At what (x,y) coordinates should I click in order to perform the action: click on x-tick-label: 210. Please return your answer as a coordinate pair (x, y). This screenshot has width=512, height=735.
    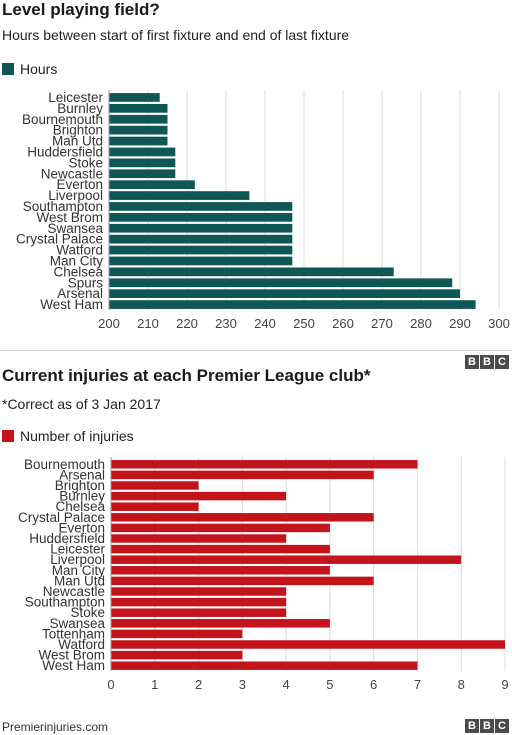
    Looking at the image, I should click on (148, 323).